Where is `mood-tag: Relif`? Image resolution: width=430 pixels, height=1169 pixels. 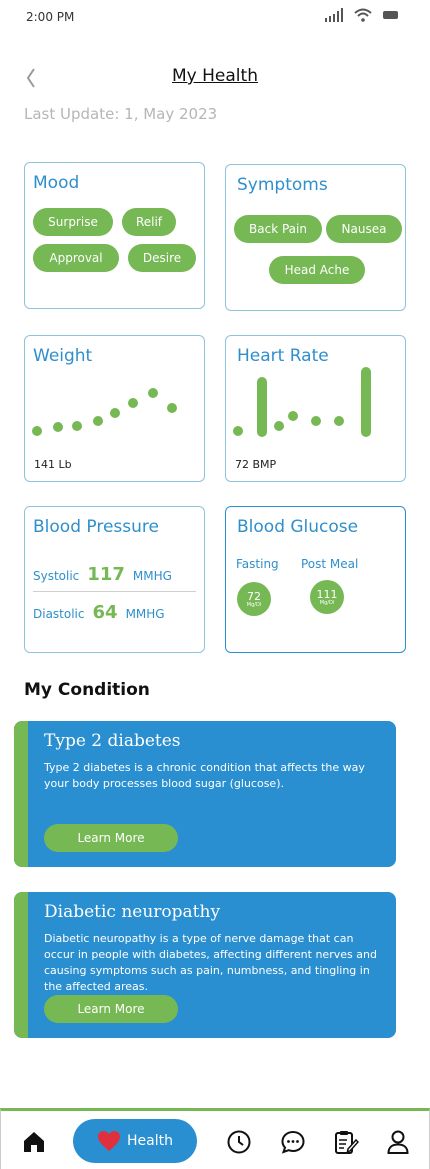 mood-tag: Relif is located at coordinates (149, 222).